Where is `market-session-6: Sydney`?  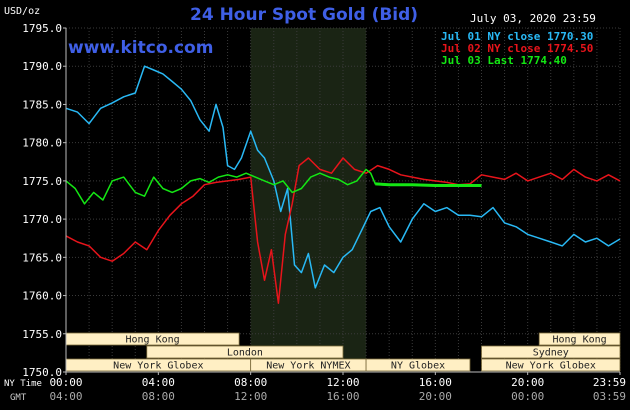
market-session-6: Sydney is located at coordinates (551, 352).